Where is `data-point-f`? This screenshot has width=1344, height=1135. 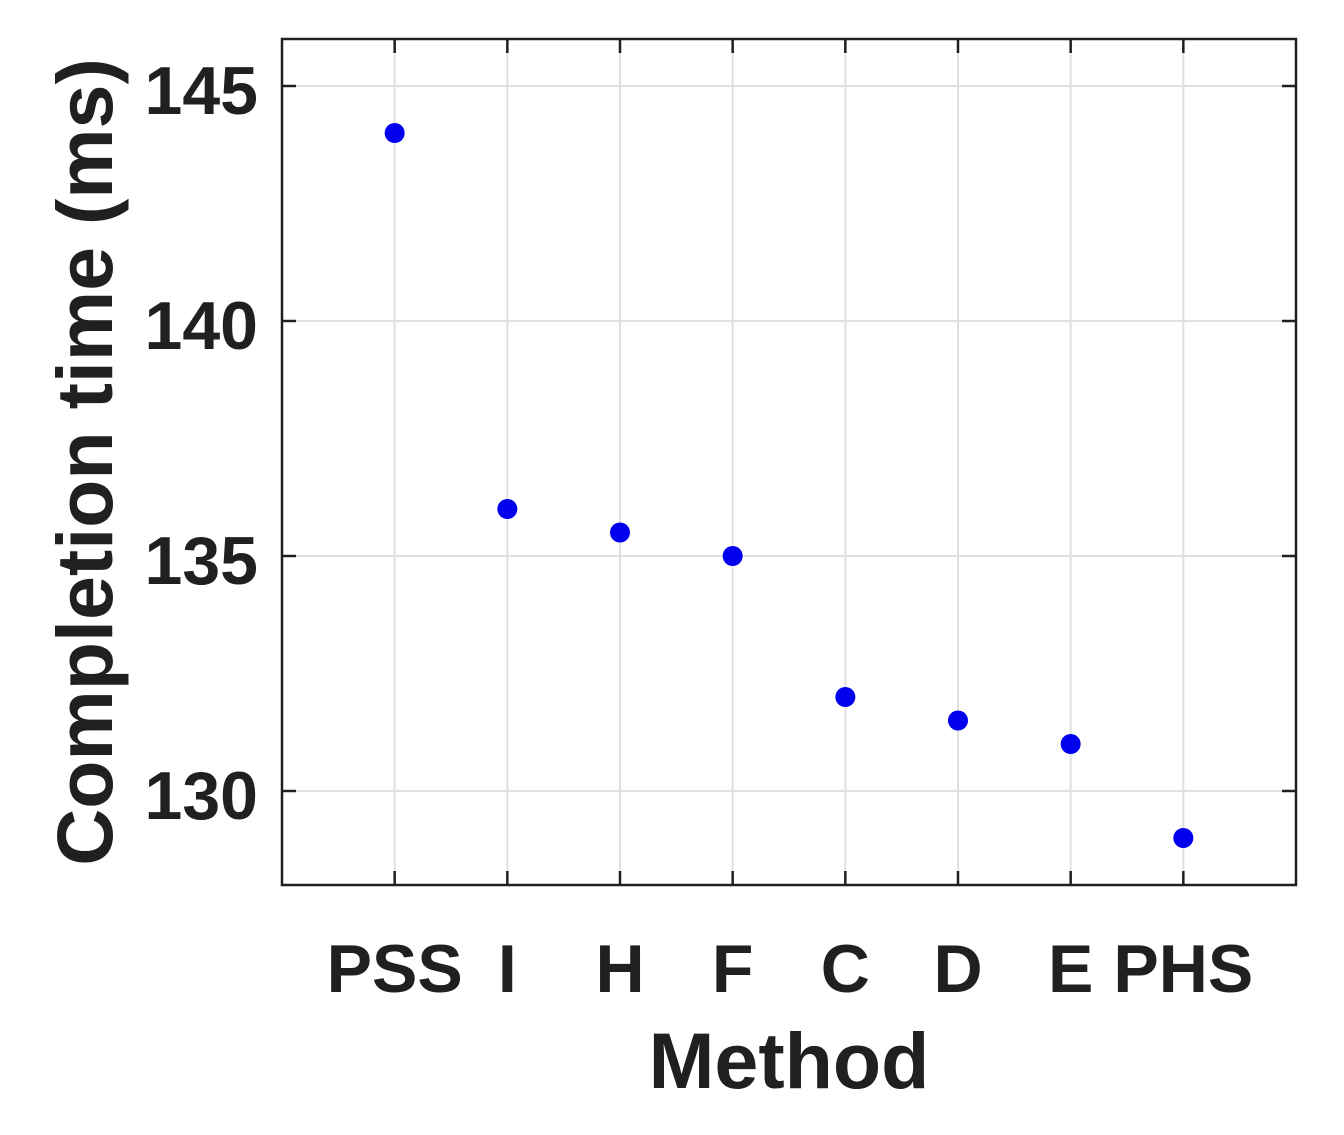 data-point-f is located at coordinates (732, 556).